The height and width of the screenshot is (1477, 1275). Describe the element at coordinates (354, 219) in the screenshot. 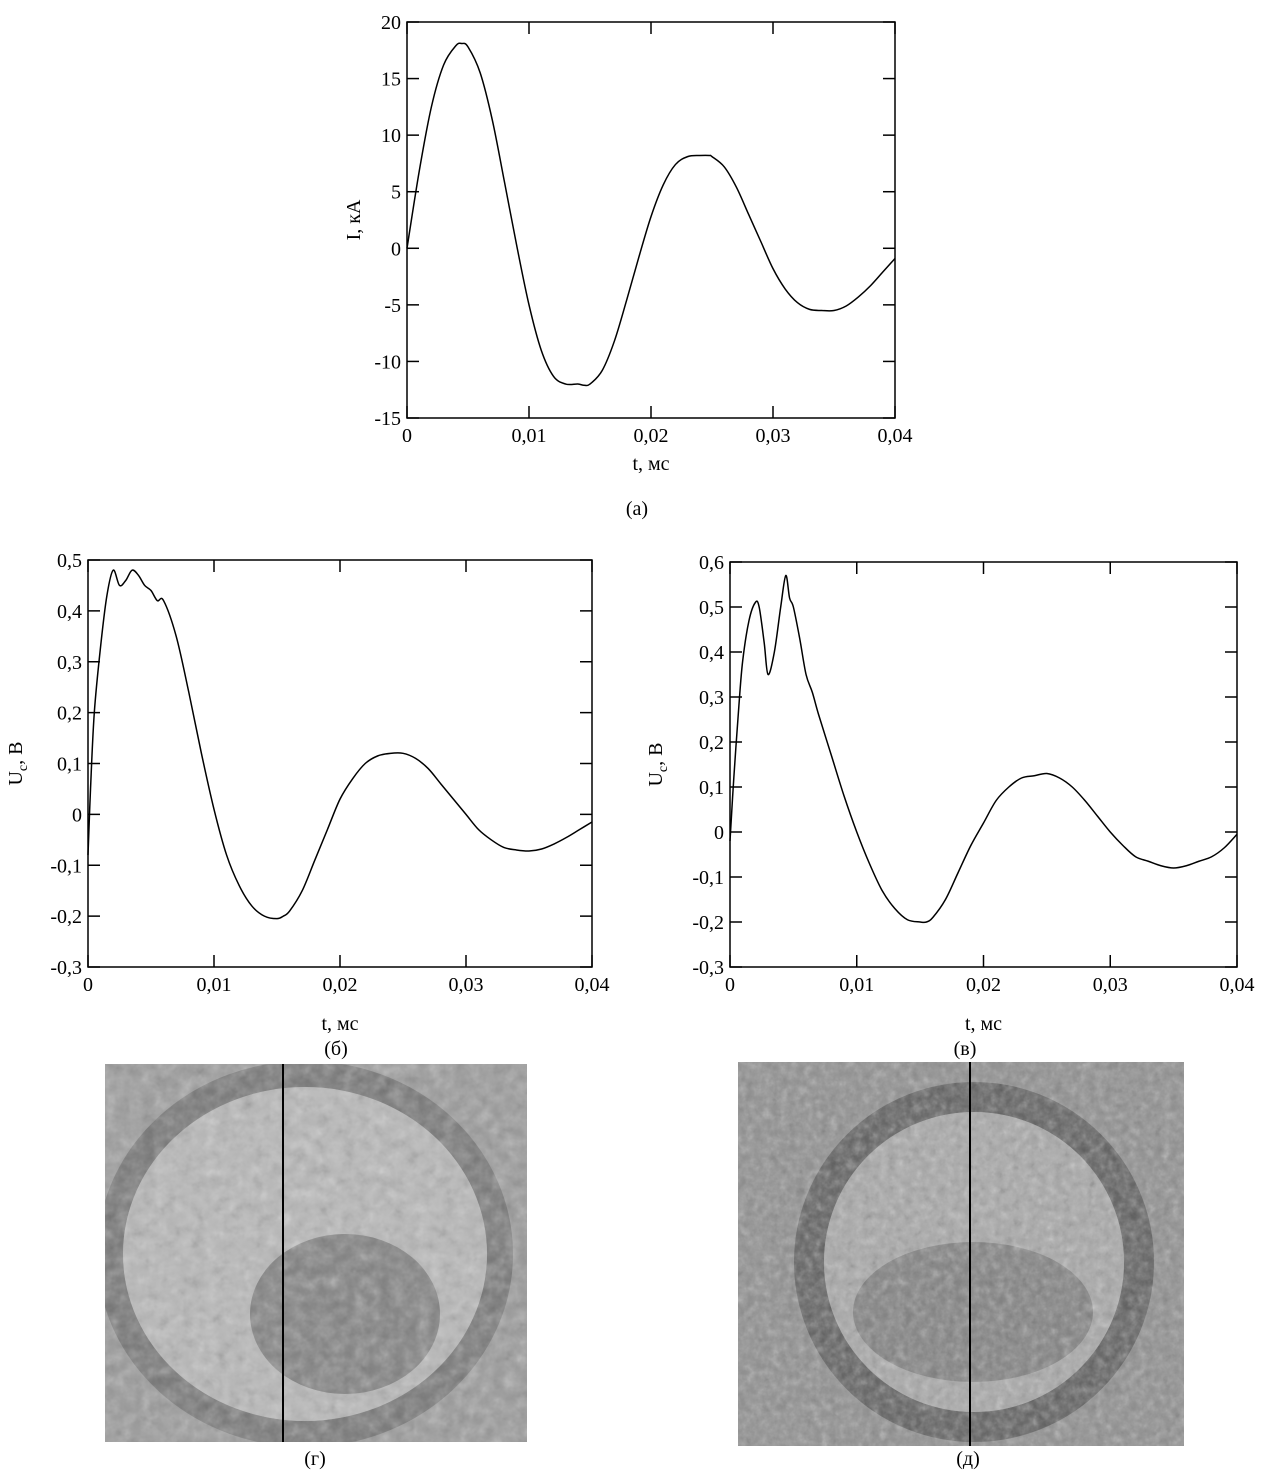

I see `y-axis-label: I, кА` at that location.